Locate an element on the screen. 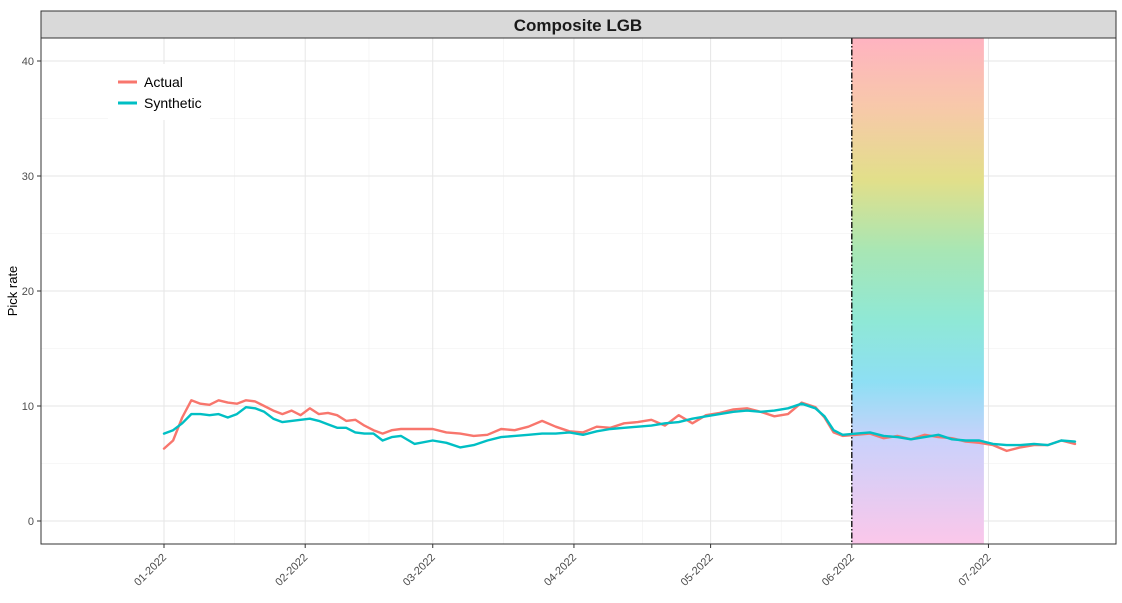  y-tick-label: 40 is located at coordinates (28, 62).